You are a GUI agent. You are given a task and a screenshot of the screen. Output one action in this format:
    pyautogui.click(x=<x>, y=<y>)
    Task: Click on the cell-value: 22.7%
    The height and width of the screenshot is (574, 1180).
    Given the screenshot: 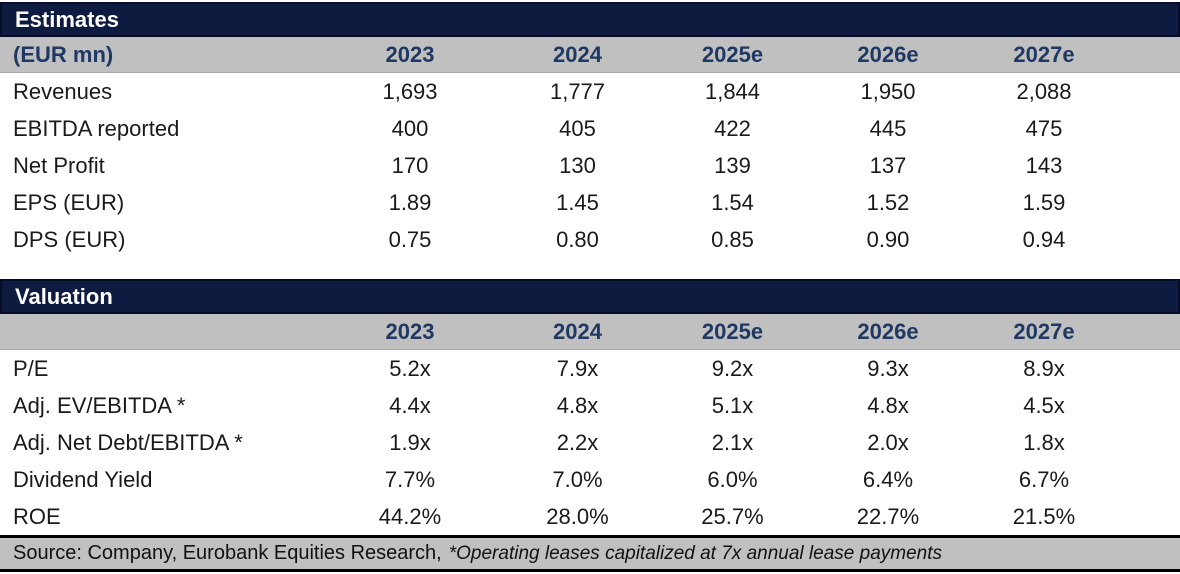 What is the action you would take?
    pyautogui.click(x=888, y=516)
    